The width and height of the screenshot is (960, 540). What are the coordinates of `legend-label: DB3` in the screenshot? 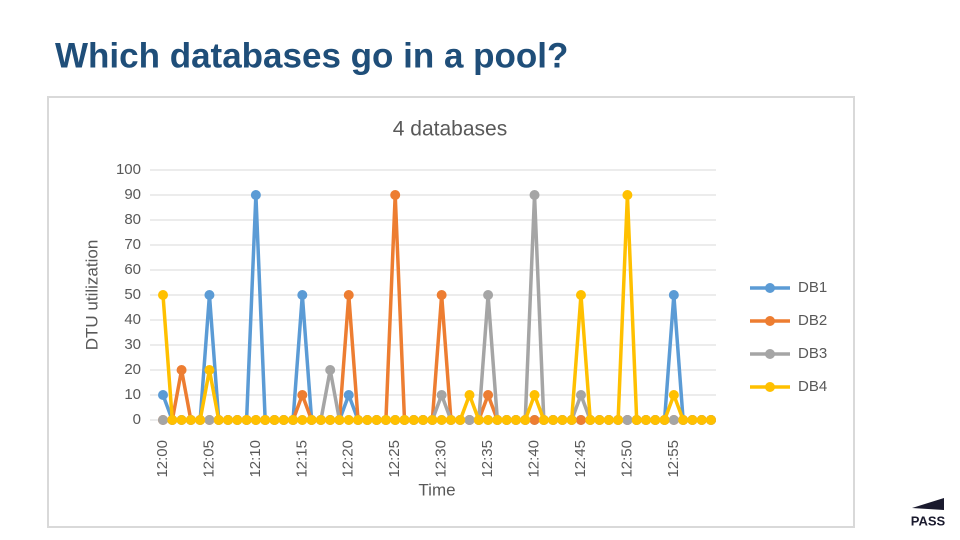 It's located at (812, 353).